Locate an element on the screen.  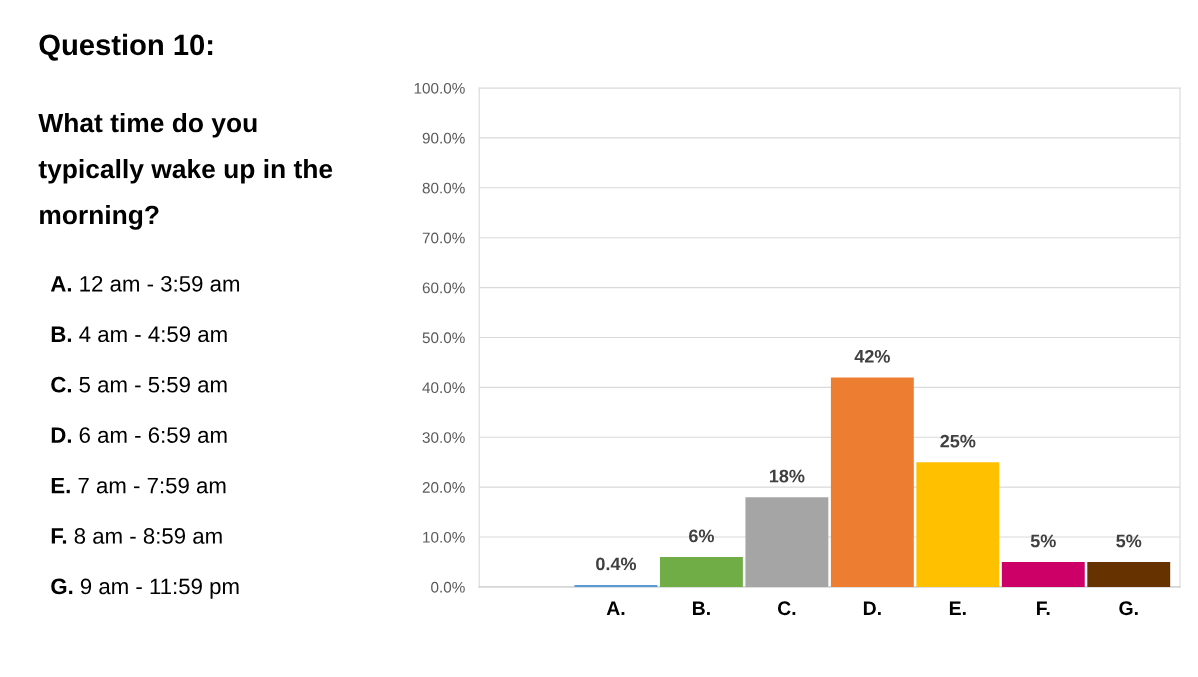
y-tick-label: 100.0% is located at coordinates (439, 88).